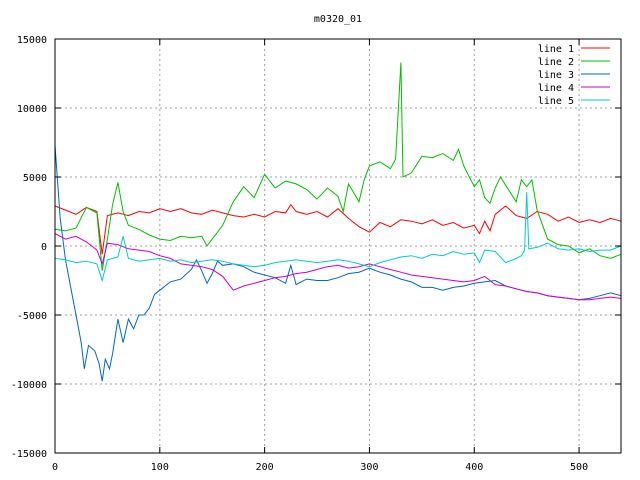 This screenshot has width=640, height=480. I want to click on x-tick-label: 100, so click(160, 467).